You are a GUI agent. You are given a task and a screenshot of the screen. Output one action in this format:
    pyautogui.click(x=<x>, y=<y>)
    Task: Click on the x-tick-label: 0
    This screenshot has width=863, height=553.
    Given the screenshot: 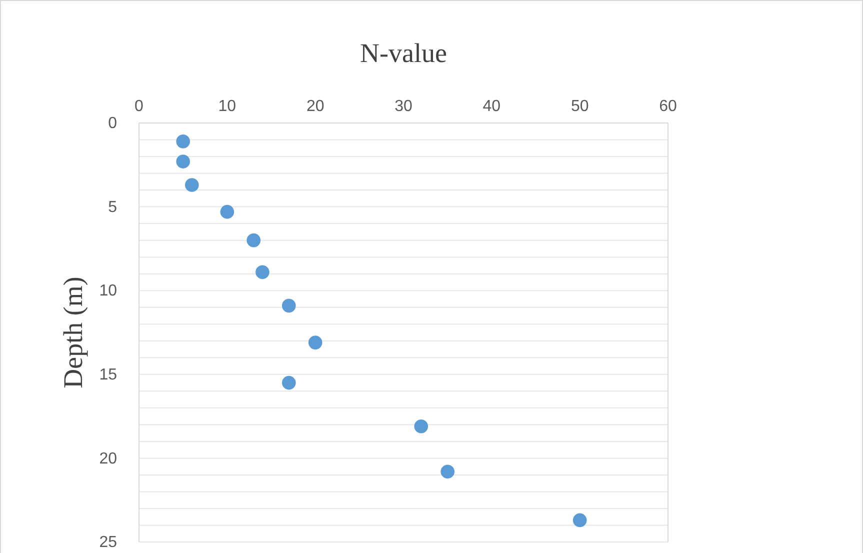 What is the action you would take?
    pyautogui.click(x=139, y=106)
    